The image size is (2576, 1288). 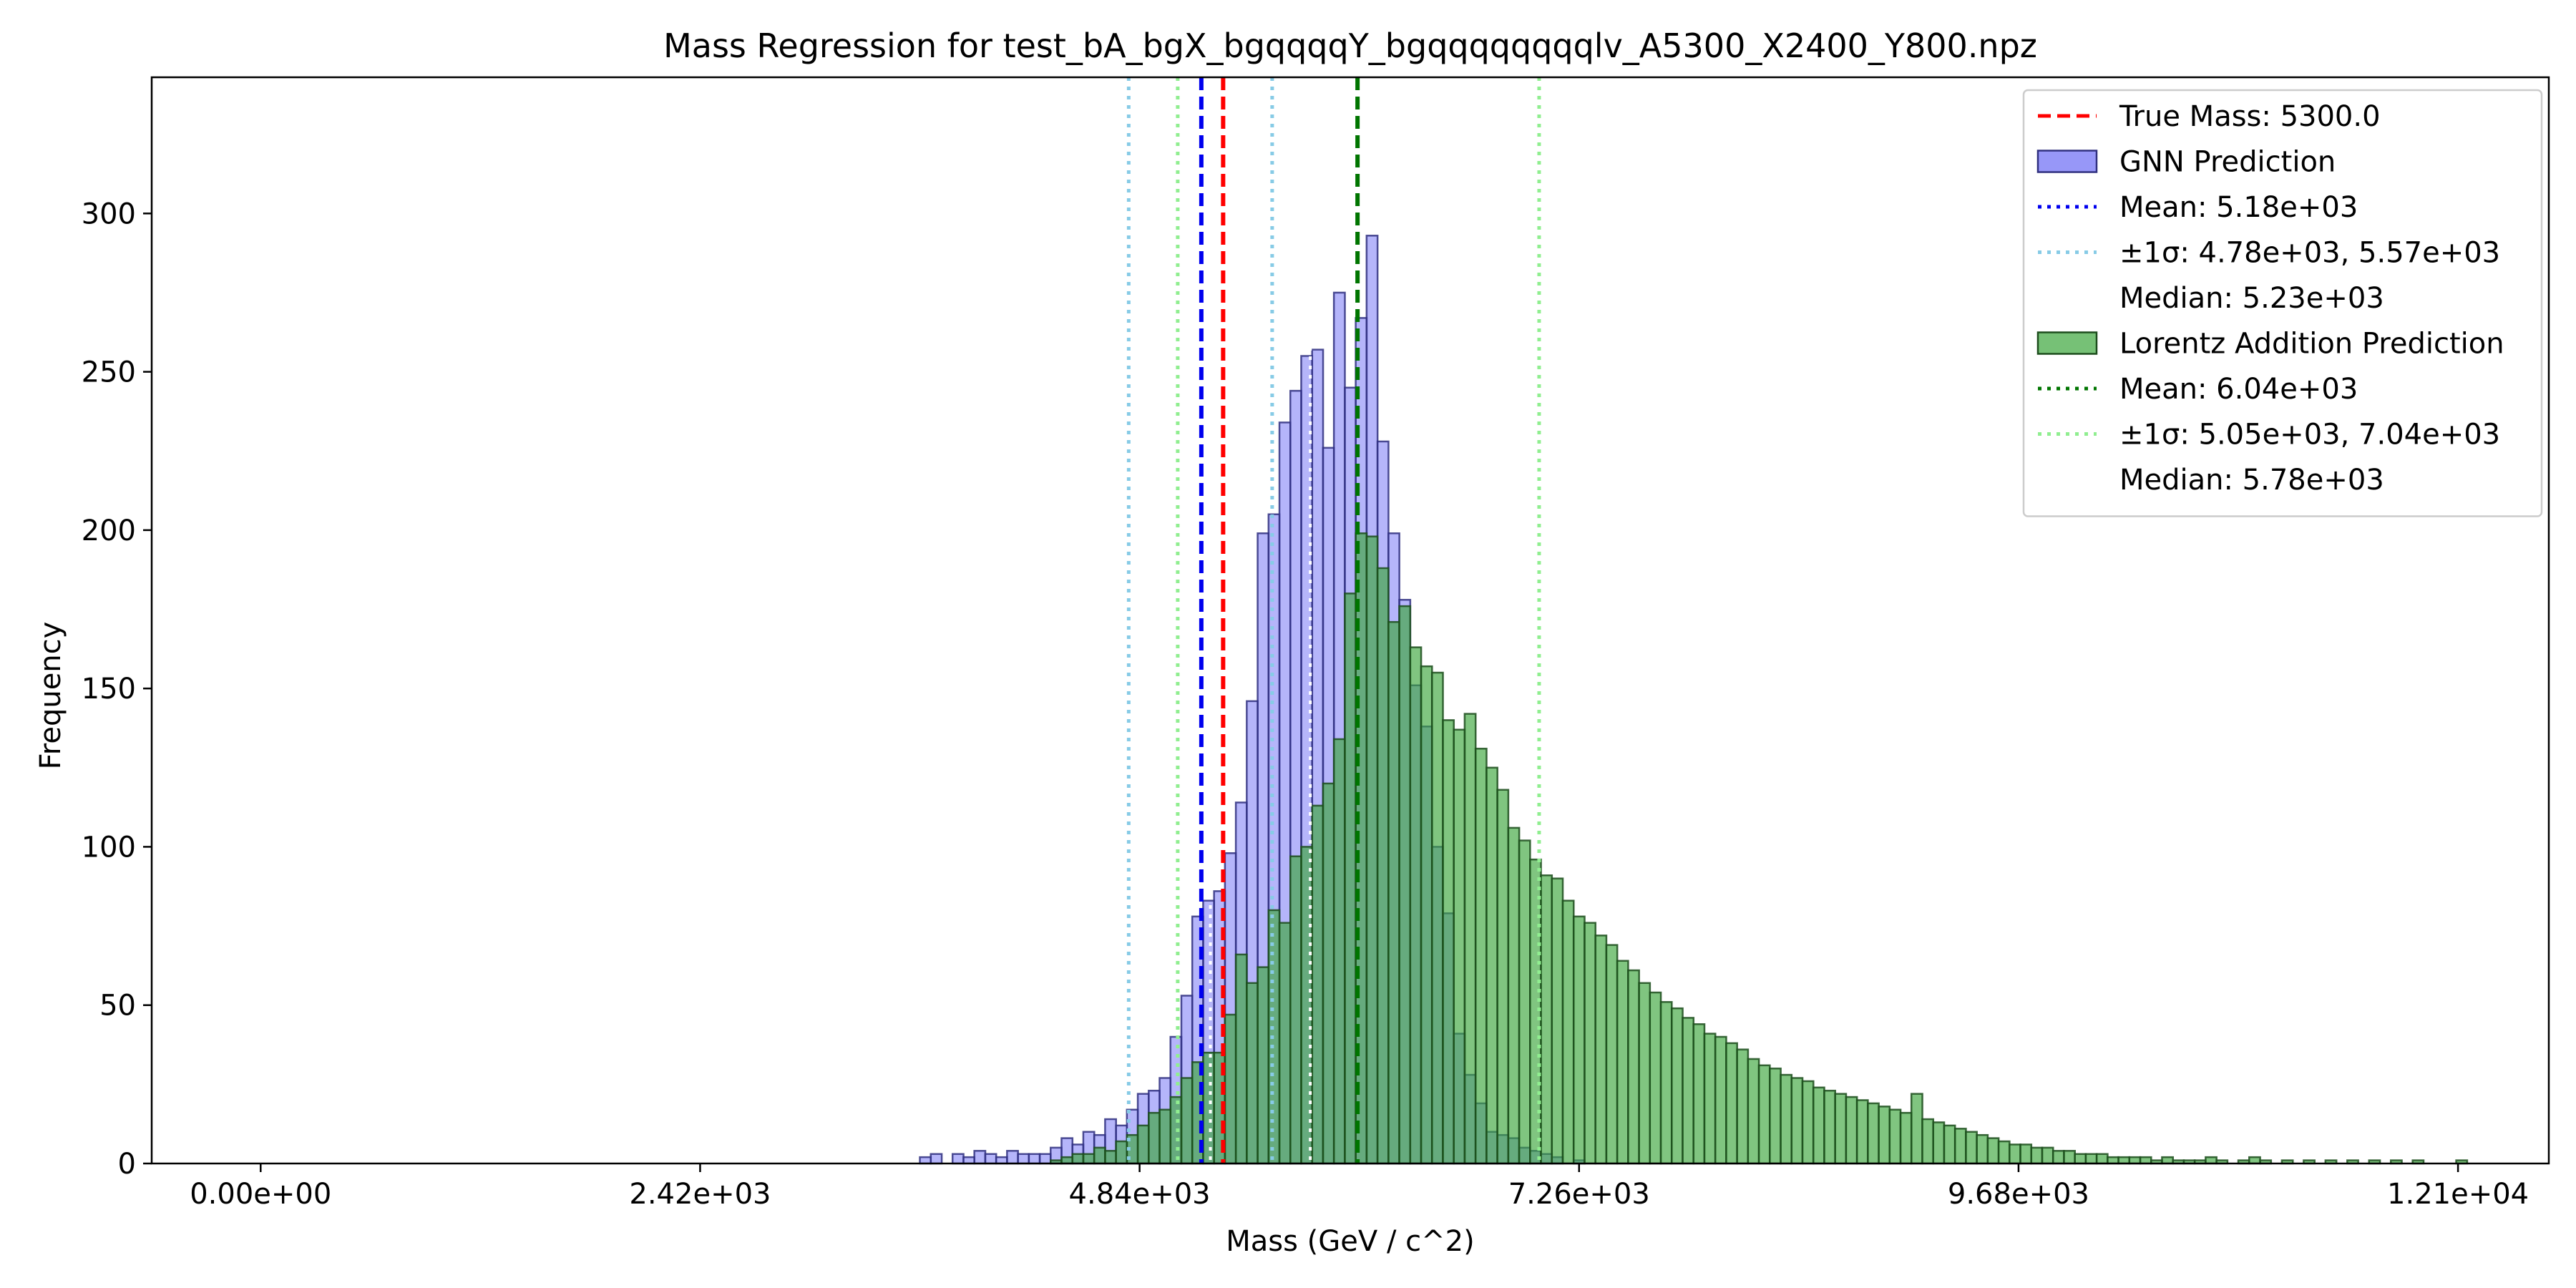 What do you see at coordinates (2251, 480) in the screenshot?
I see `legend-label: Median: 5.78e+03` at bounding box center [2251, 480].